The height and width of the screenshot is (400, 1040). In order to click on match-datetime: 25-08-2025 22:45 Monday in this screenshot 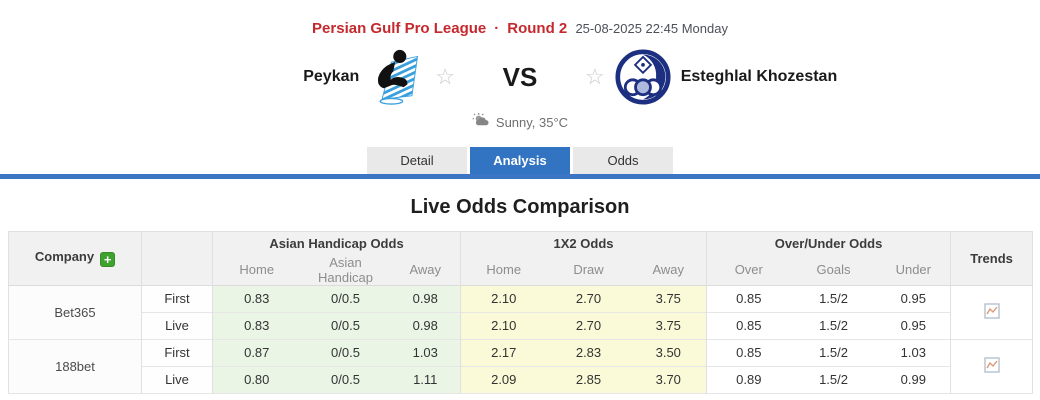, I will do `click(651, 28)`.